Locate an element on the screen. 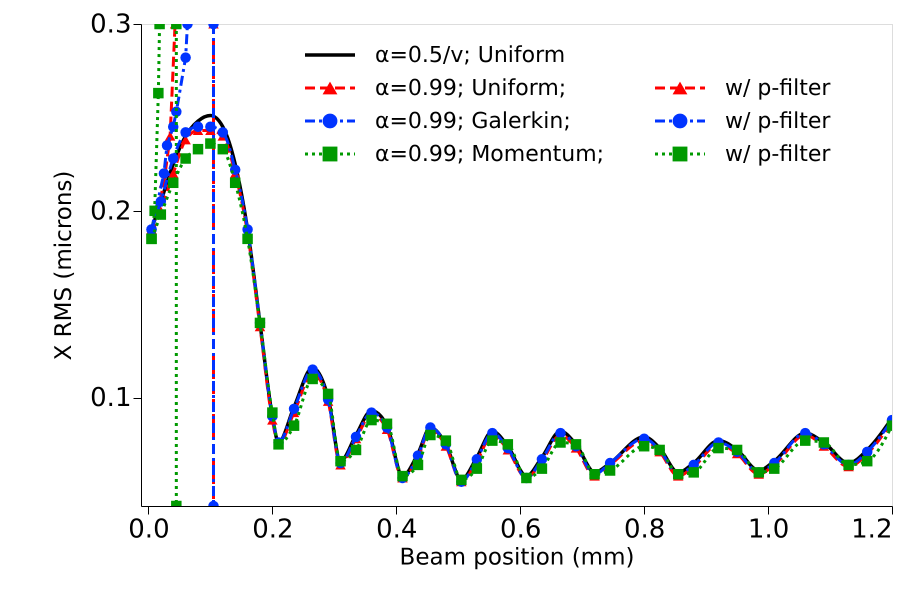 This screenshot has height=612, width=922. x-tick-label: 0.8 is located at coordinates (645, 529).